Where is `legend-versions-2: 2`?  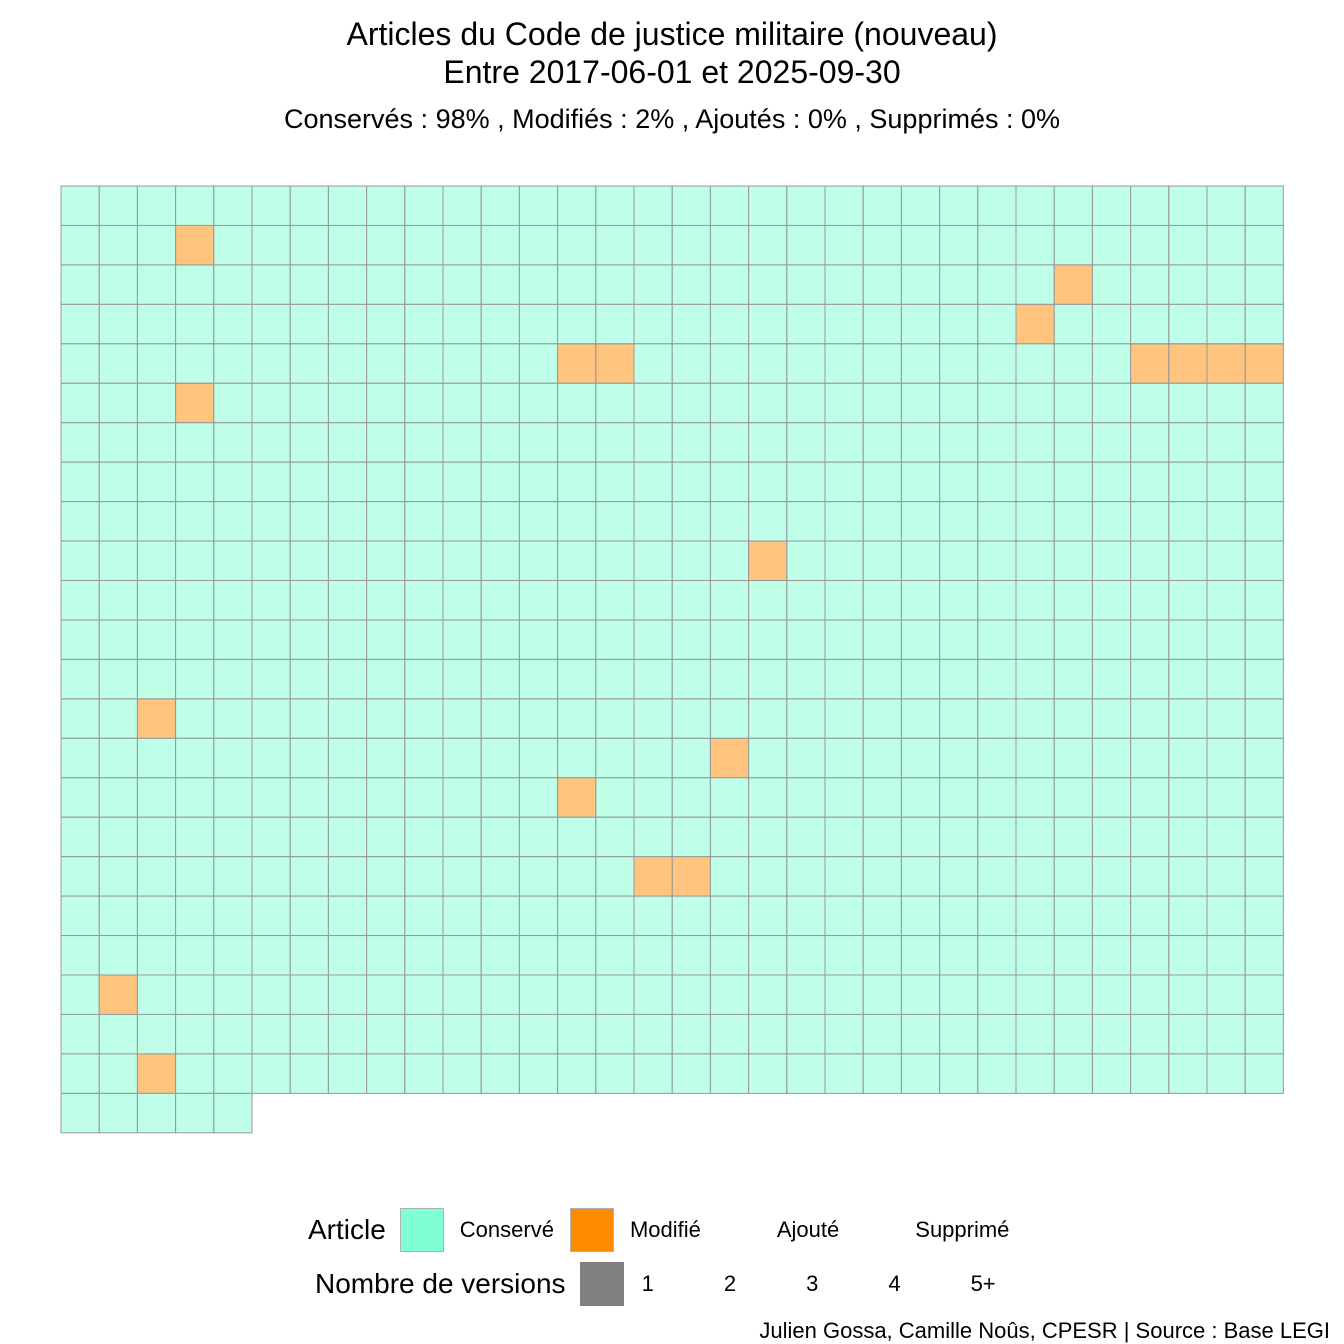 legend-versions-2: 2 is located at coordinates (730, 1283).